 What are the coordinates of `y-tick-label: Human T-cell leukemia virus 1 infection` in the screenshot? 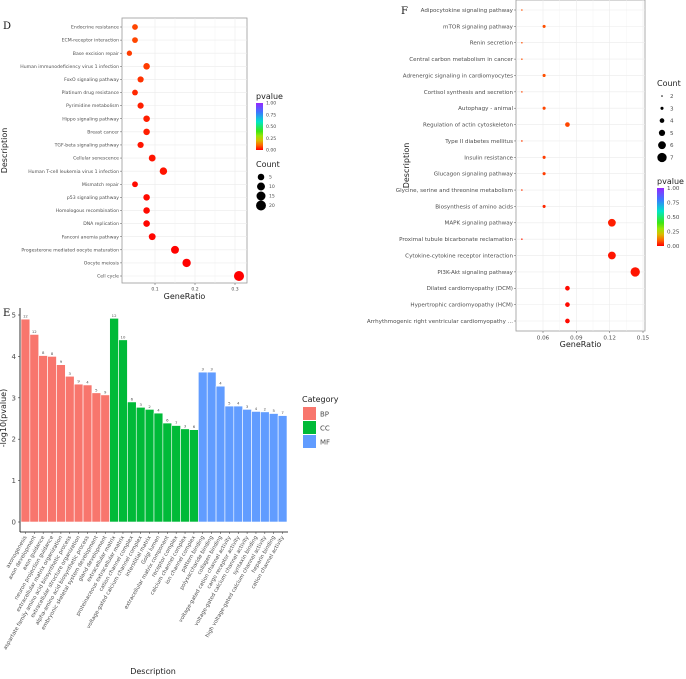 It's located at (73, 172).